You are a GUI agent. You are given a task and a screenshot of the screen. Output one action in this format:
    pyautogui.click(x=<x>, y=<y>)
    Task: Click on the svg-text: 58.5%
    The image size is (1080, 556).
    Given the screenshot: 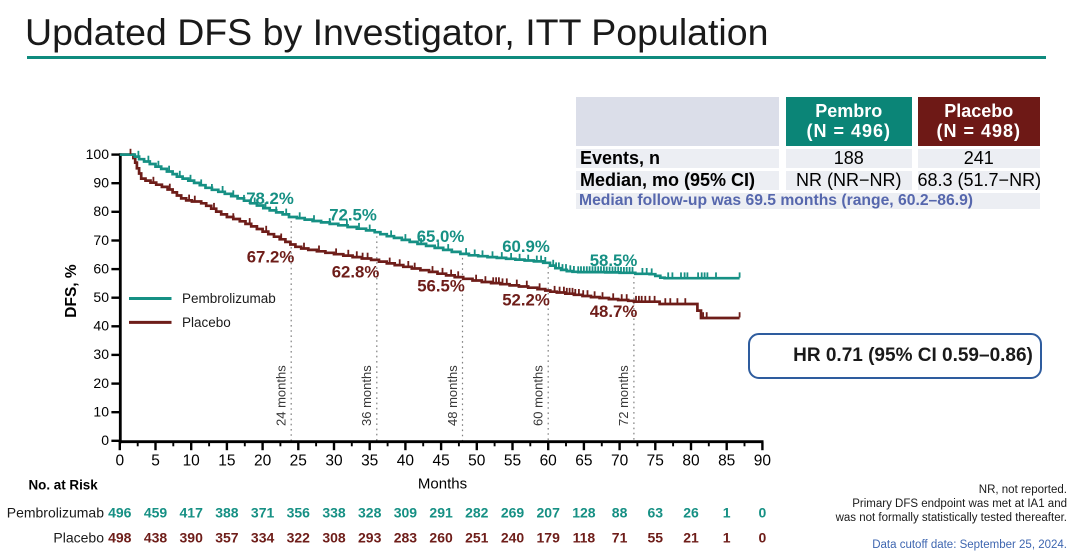 What is the action you would take?
    pyautogui.click(x=614, y=260)
    